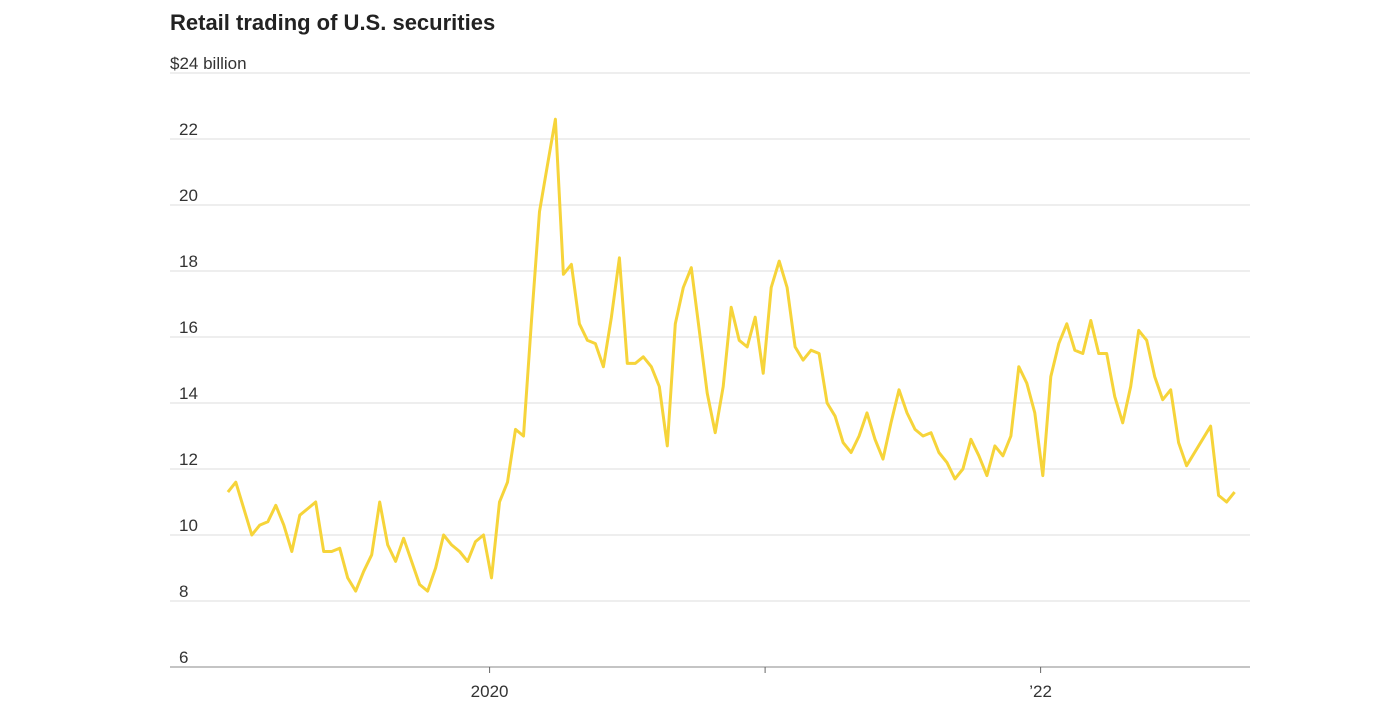  Describe the element at coordinates (188, 195) in the screenshot. I see `y-tick-label: 20` at that location.